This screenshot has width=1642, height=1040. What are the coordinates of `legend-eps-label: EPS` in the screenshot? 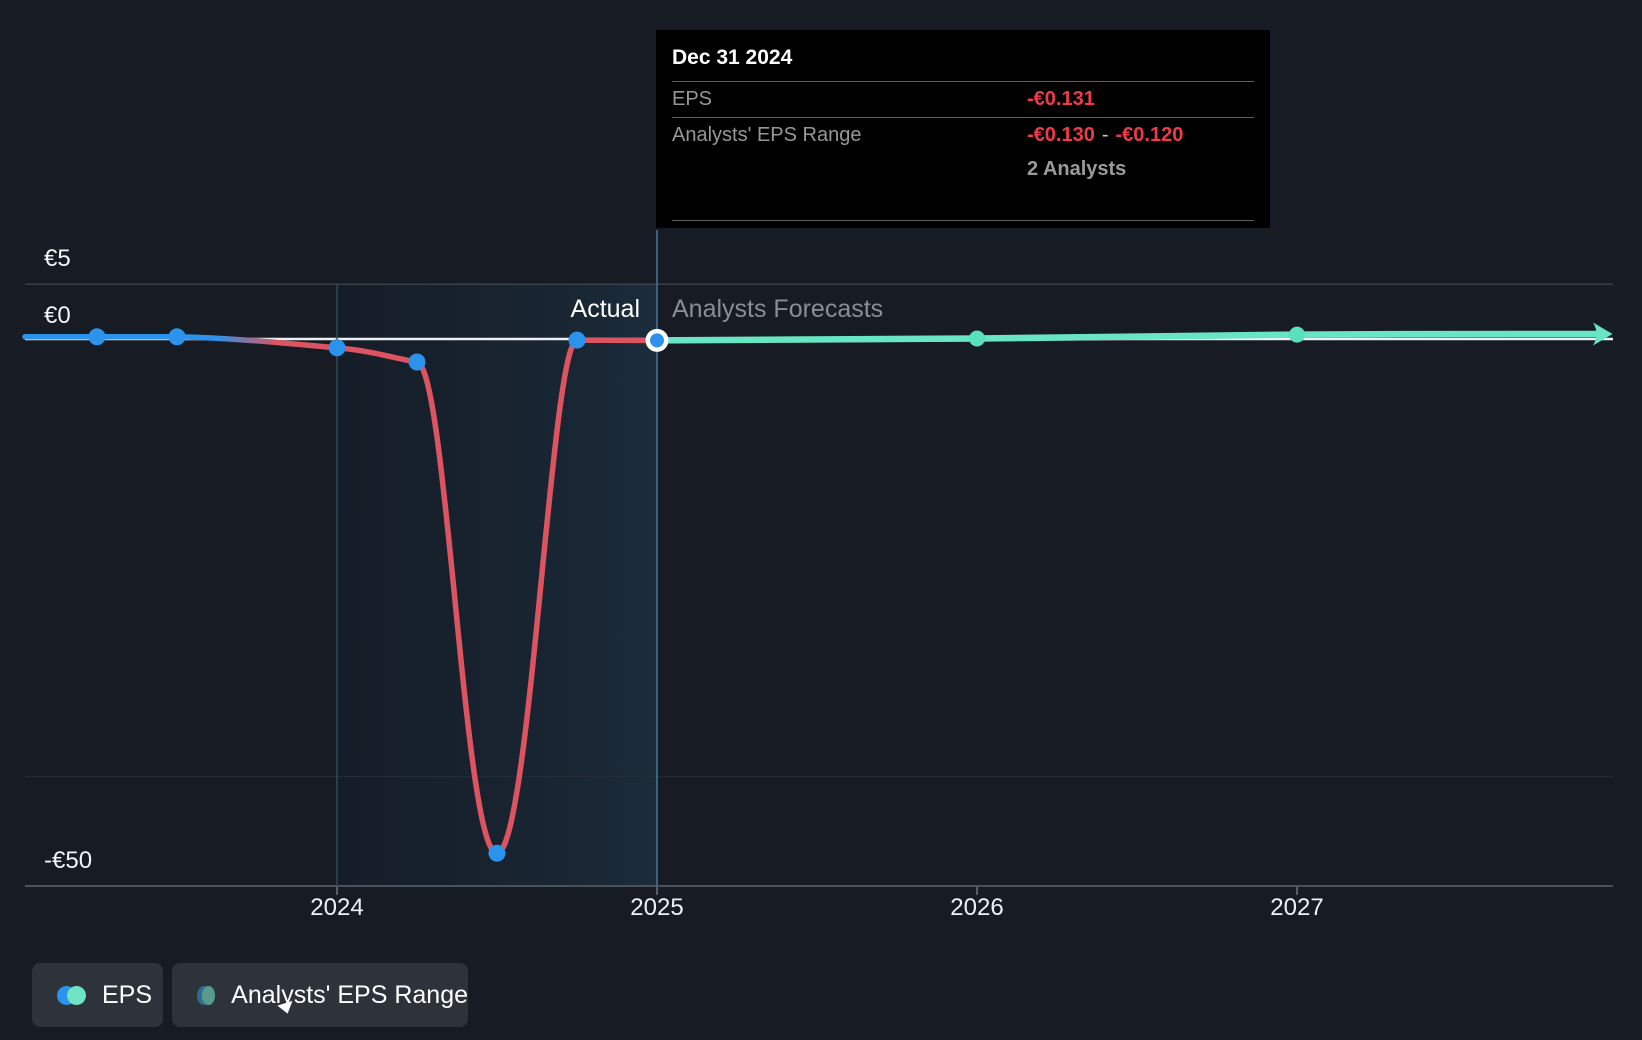 It's located at (127, 994).